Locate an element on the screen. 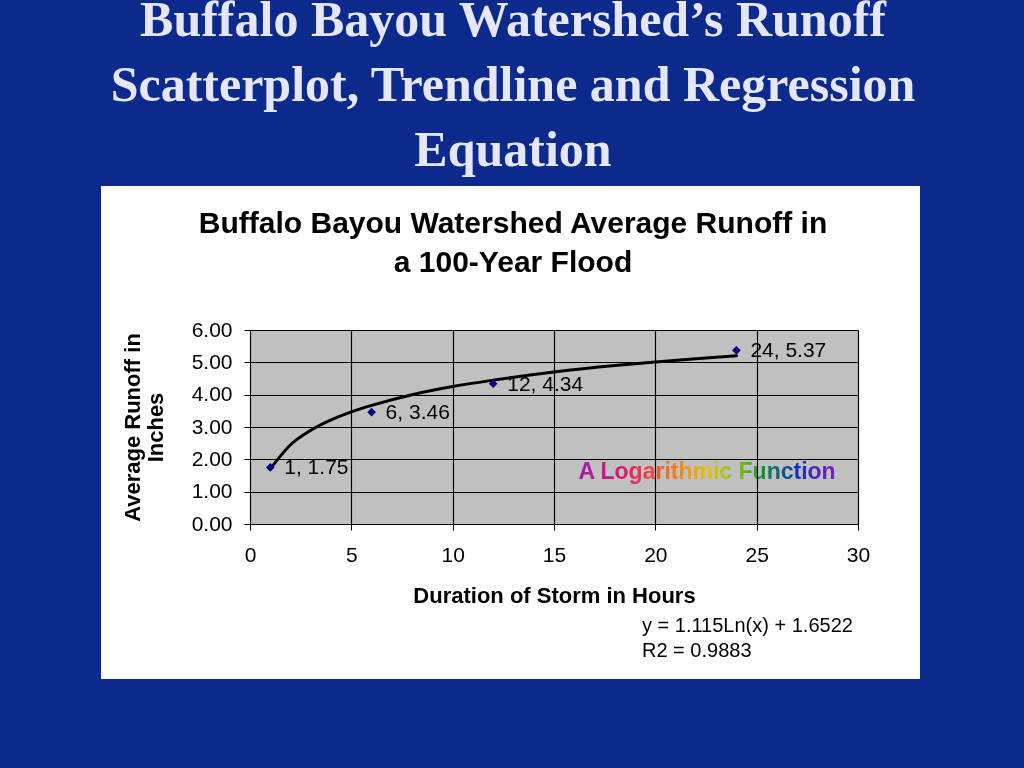 The width and height of the screenshot is (1024, 768). x-tick-label: 5 is located at coordinates (351, 554).